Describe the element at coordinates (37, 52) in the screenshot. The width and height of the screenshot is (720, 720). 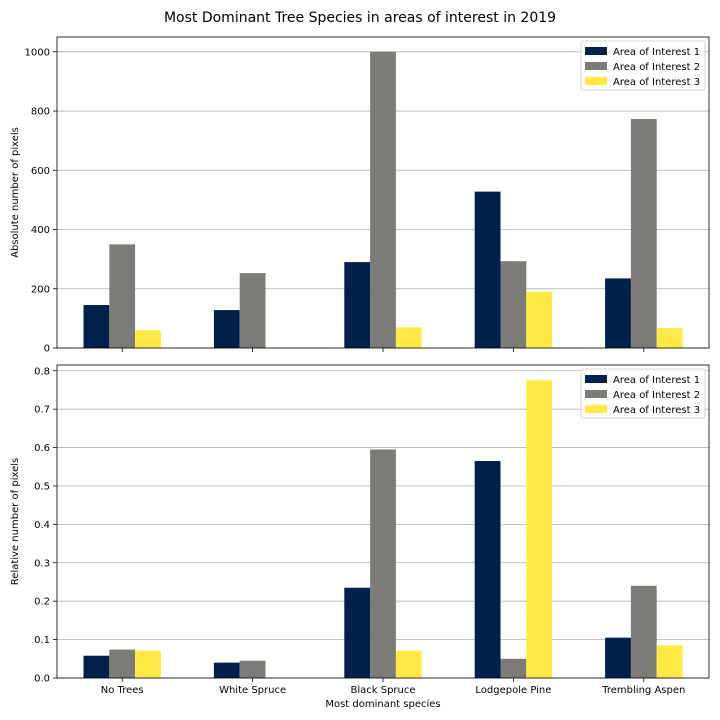
I see `y-tick-label: 1000` at that location.